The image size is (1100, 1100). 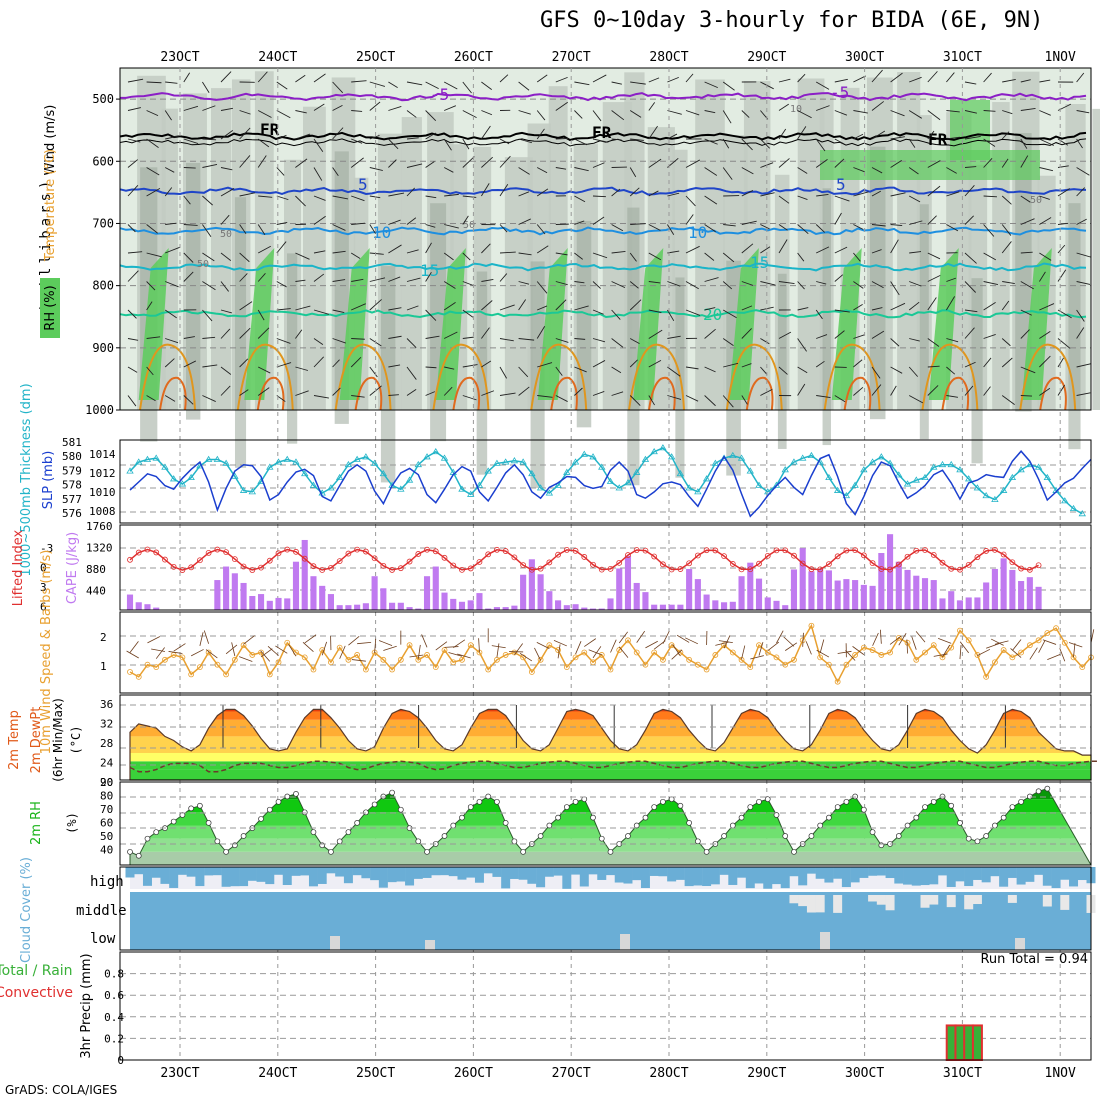 What do you see at coordinates (633, 346) in the screenshot?
I see `rh-shade-dark` at bounding box center [633, 346].